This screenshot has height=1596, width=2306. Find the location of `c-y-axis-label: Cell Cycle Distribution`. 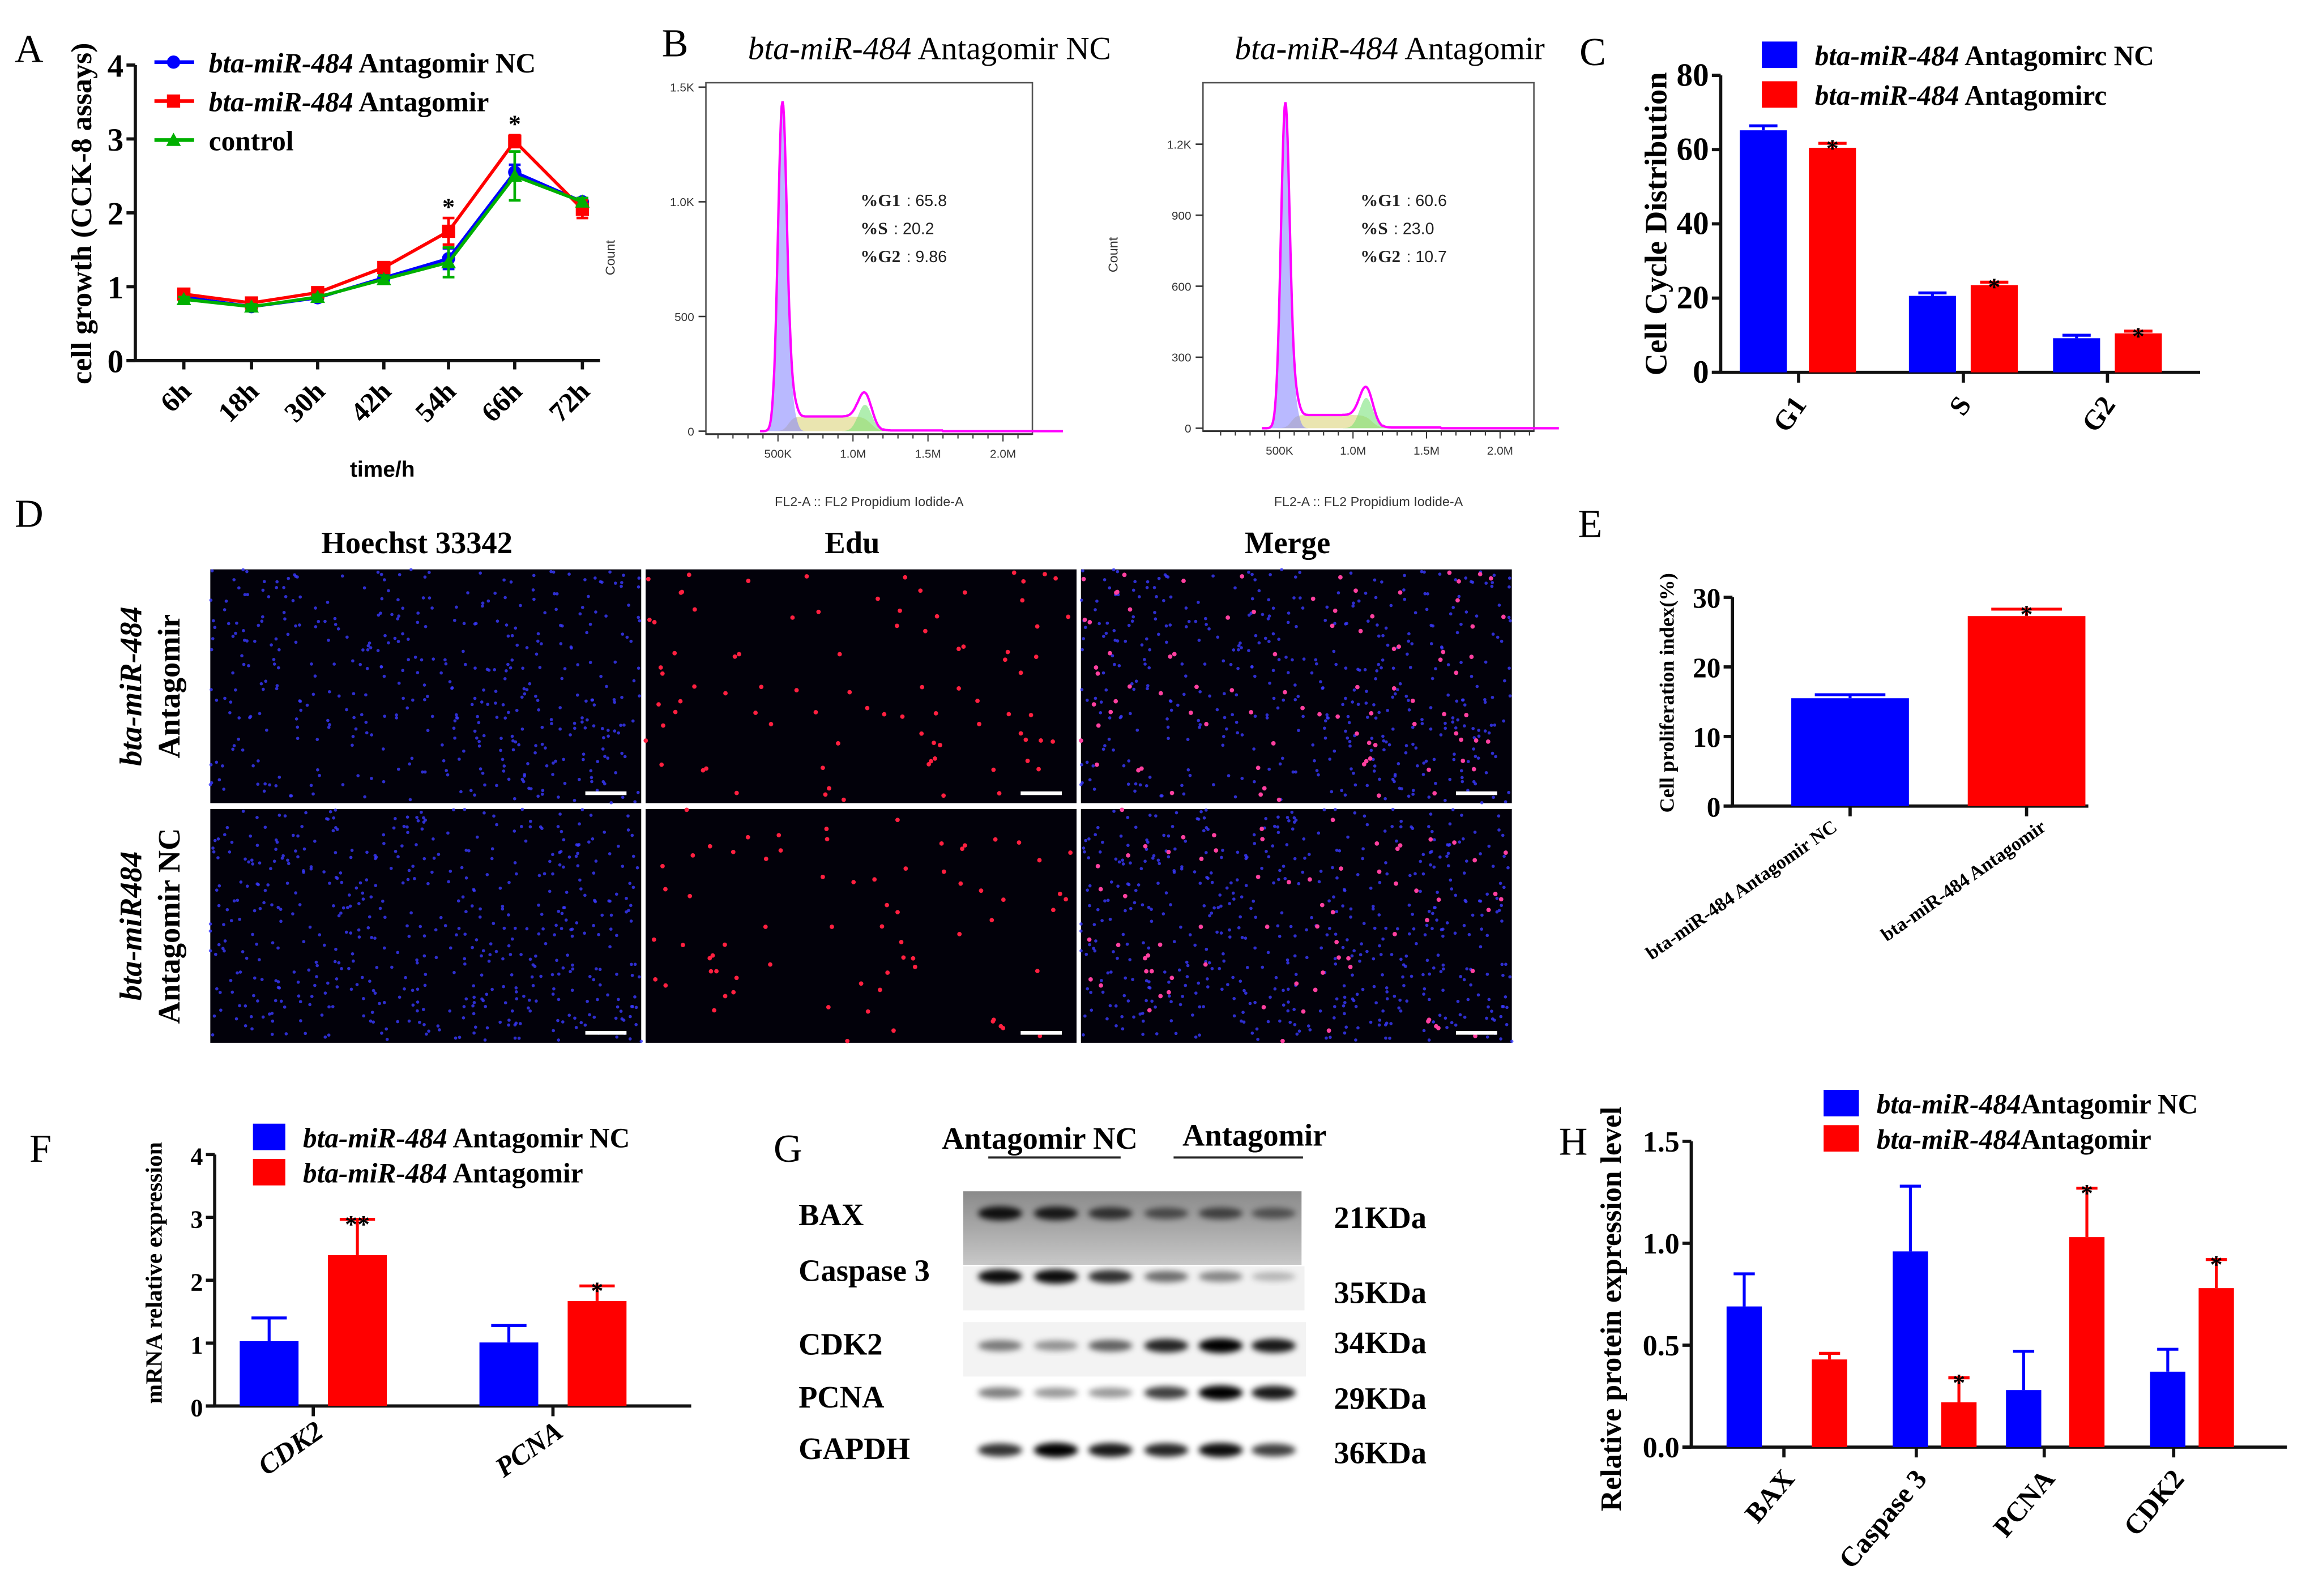

c-y-axis-label: Cell Cycle Distribution is located at coordinates (1655, 223).